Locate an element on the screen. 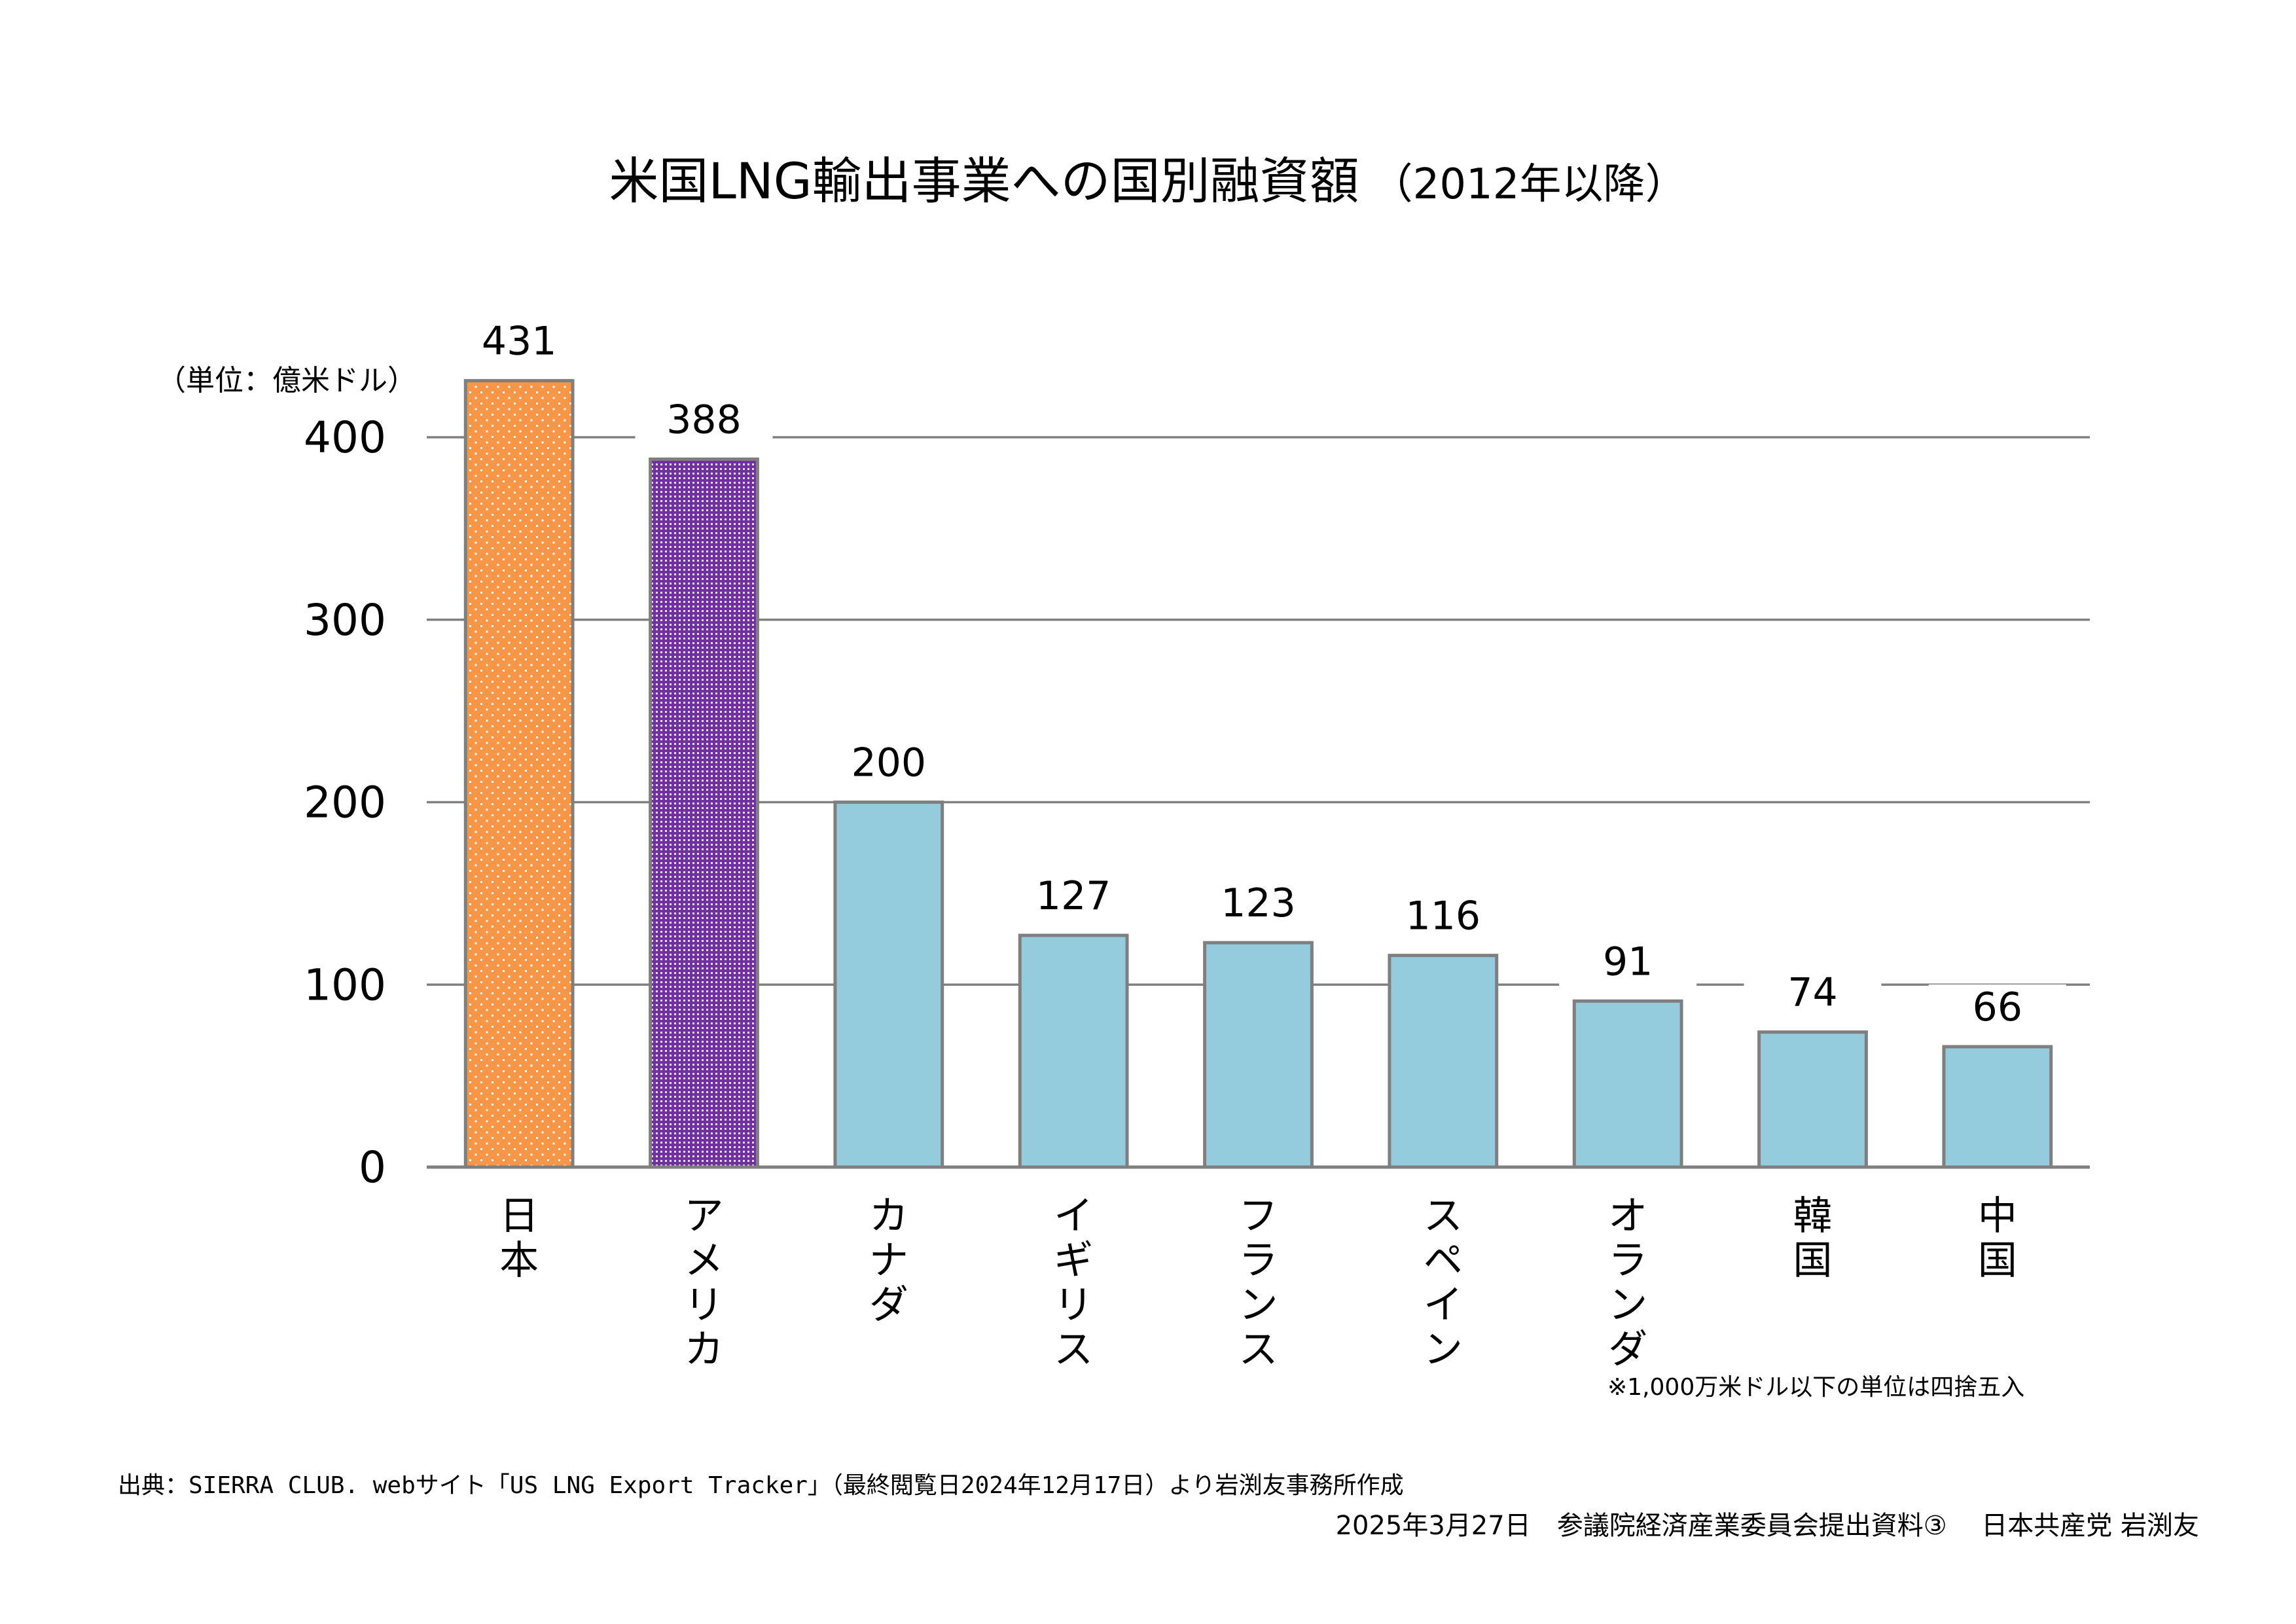  footer-credit: 2025年3月27日 参議院経済産業委員会提出資料③ 日本共産党 岩渕友 is located at coordinates (1767, 1526).